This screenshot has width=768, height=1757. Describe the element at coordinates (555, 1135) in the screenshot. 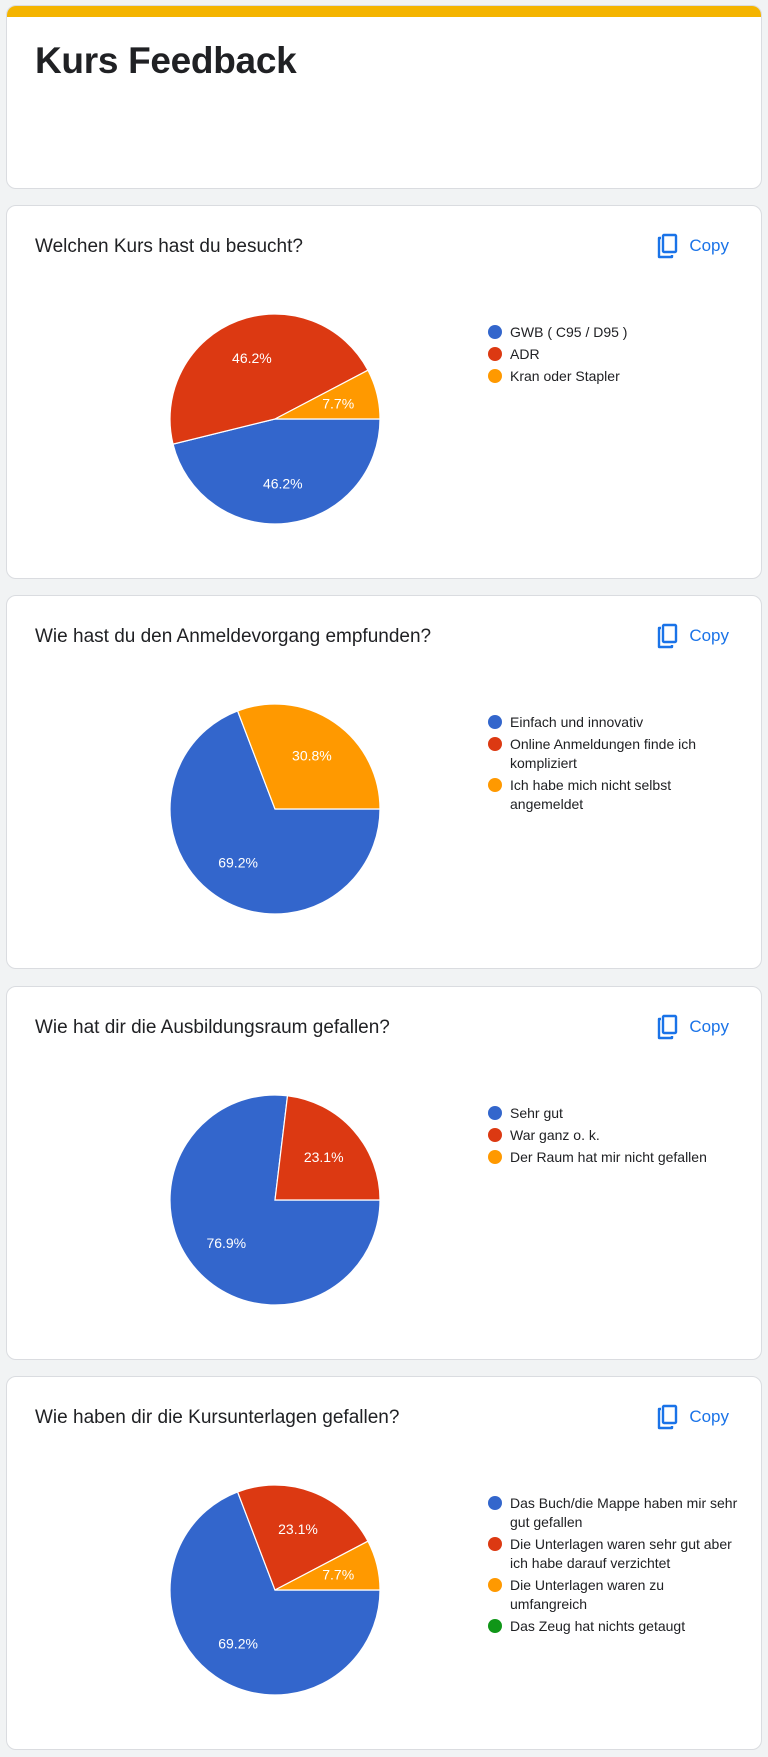

I see `legend-label: War ganz o. k.` at that location.